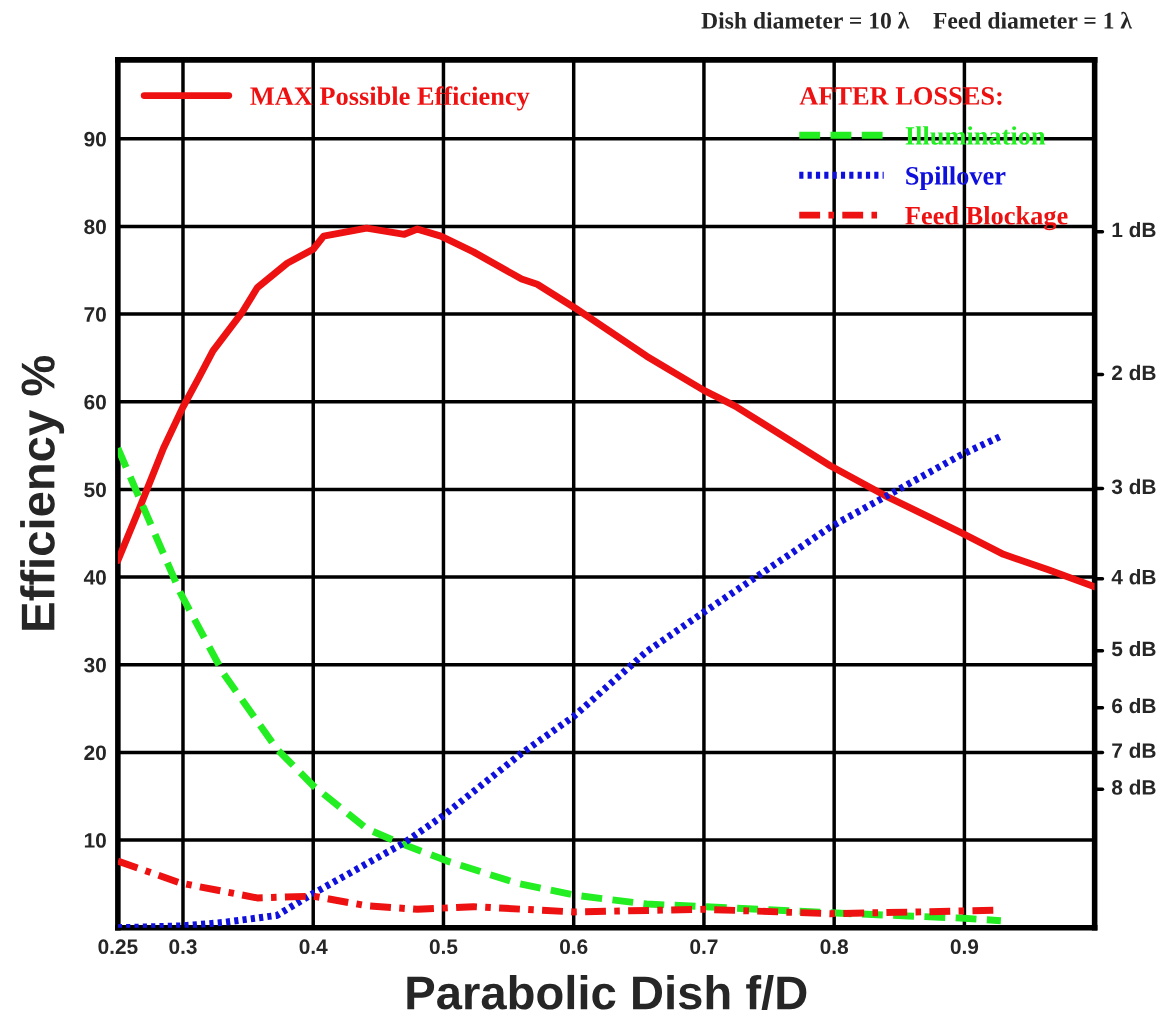  I want to click on y-tick-label: 80, so click(95, 227).